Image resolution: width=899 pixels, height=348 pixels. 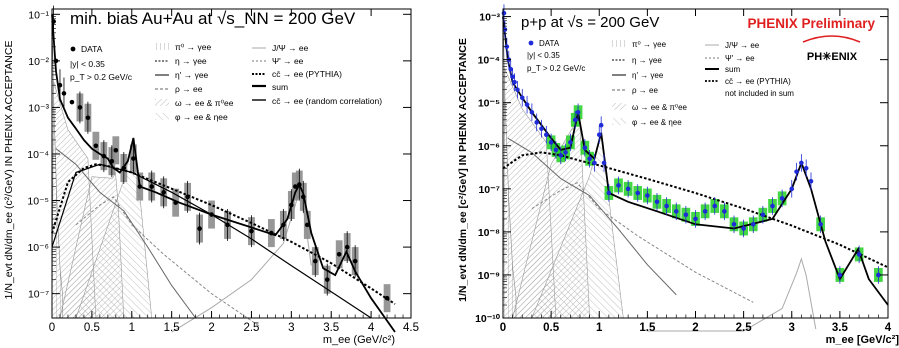 I want to click on x-tick-label: 4, so click(x=888, y=328).